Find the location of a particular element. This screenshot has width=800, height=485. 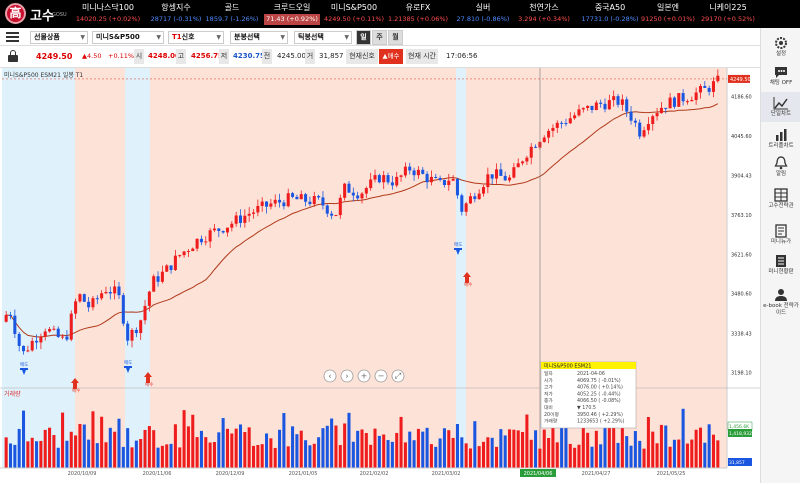

sidebar-item-book: e-book 전략가이드 is located at coordinates (780, 300).